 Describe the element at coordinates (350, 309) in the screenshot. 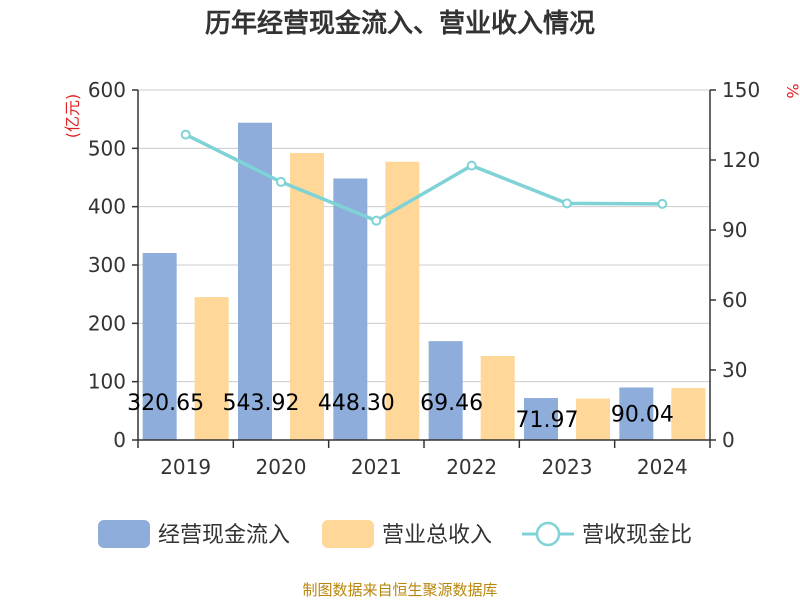

I see `bar-cash-inflow-2021` at that location.